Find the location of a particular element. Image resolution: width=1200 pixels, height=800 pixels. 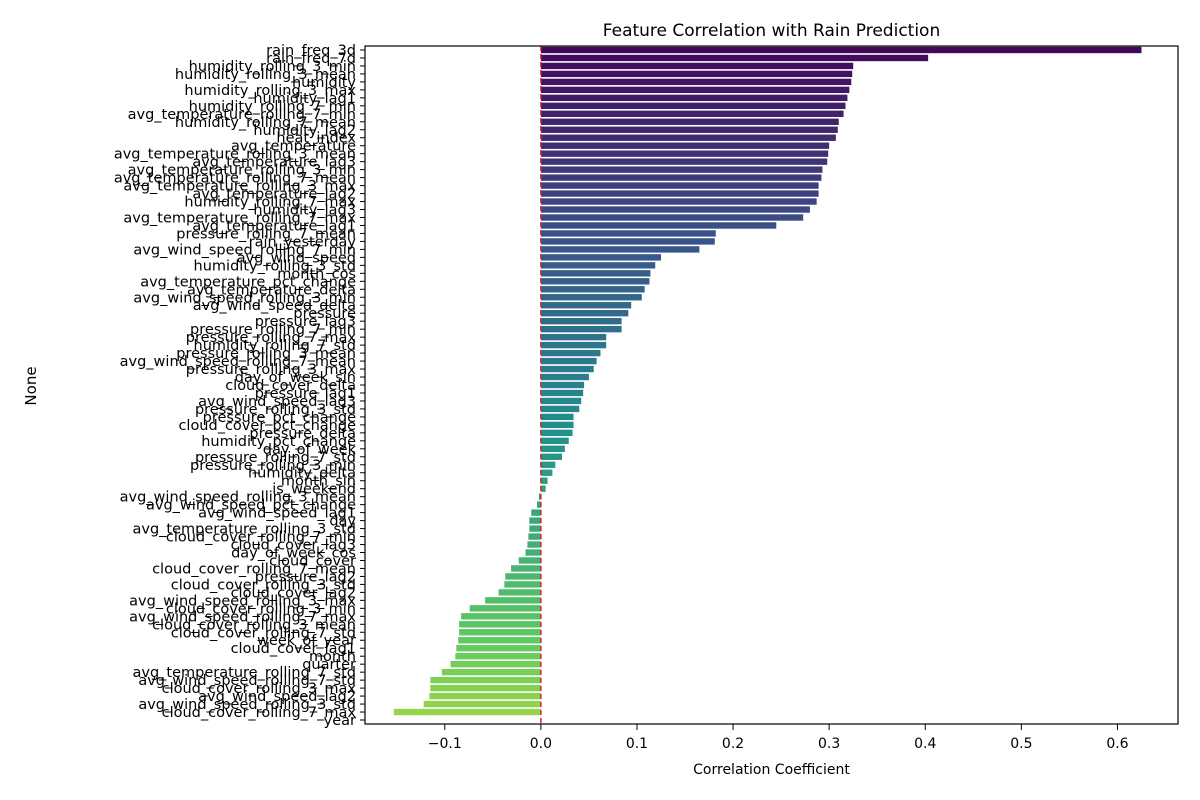

y-tick-label: humidity_rolling_7_std is located at coordinates (275, 346).